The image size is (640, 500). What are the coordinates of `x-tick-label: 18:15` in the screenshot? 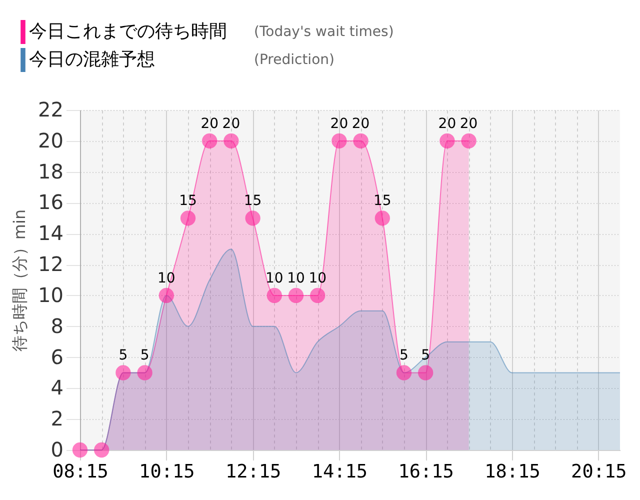 It's located at (512, 472).